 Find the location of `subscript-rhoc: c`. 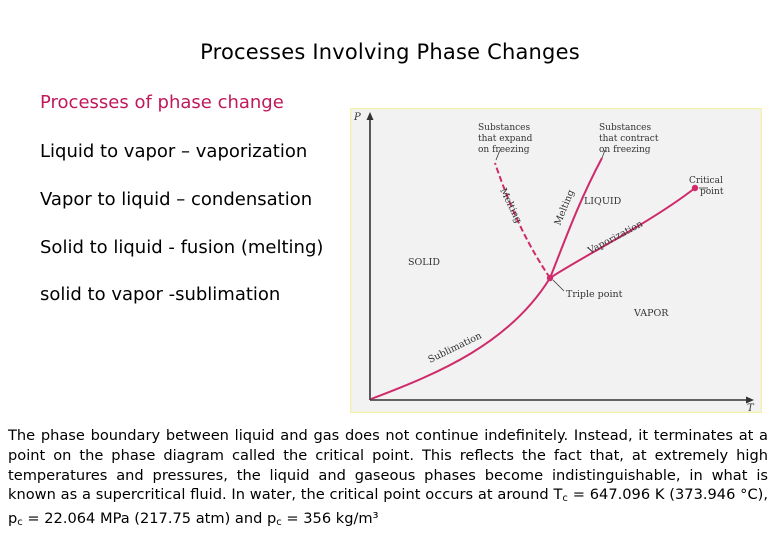

subscript-rhoc: c is located at coordinates (279, 523).